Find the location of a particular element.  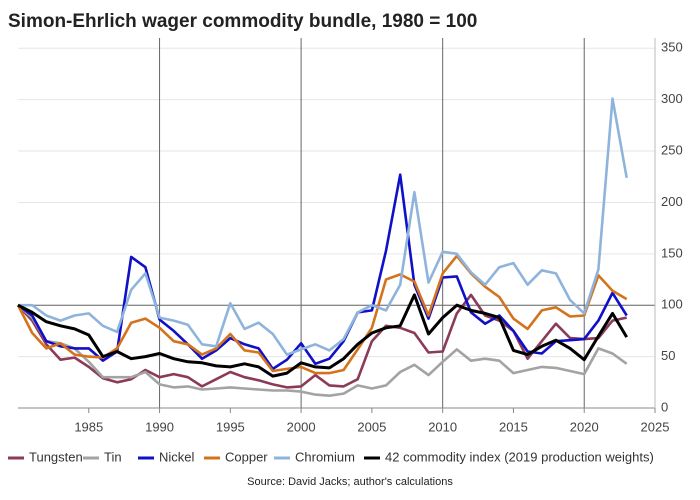

x-tick-label: 1990 is located at coordinates (159, 426).